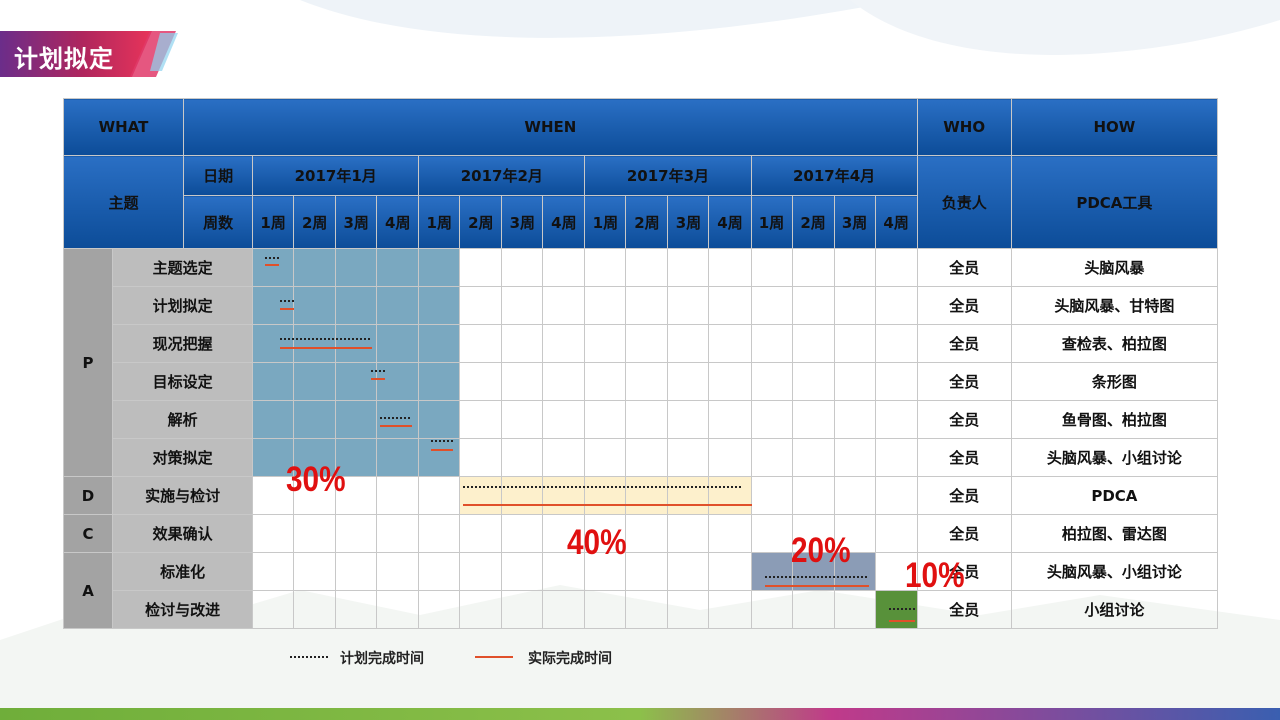  Describe the element at coordinates (550, 127) in the screenshot. I see `header-when: WHEN` at that location.